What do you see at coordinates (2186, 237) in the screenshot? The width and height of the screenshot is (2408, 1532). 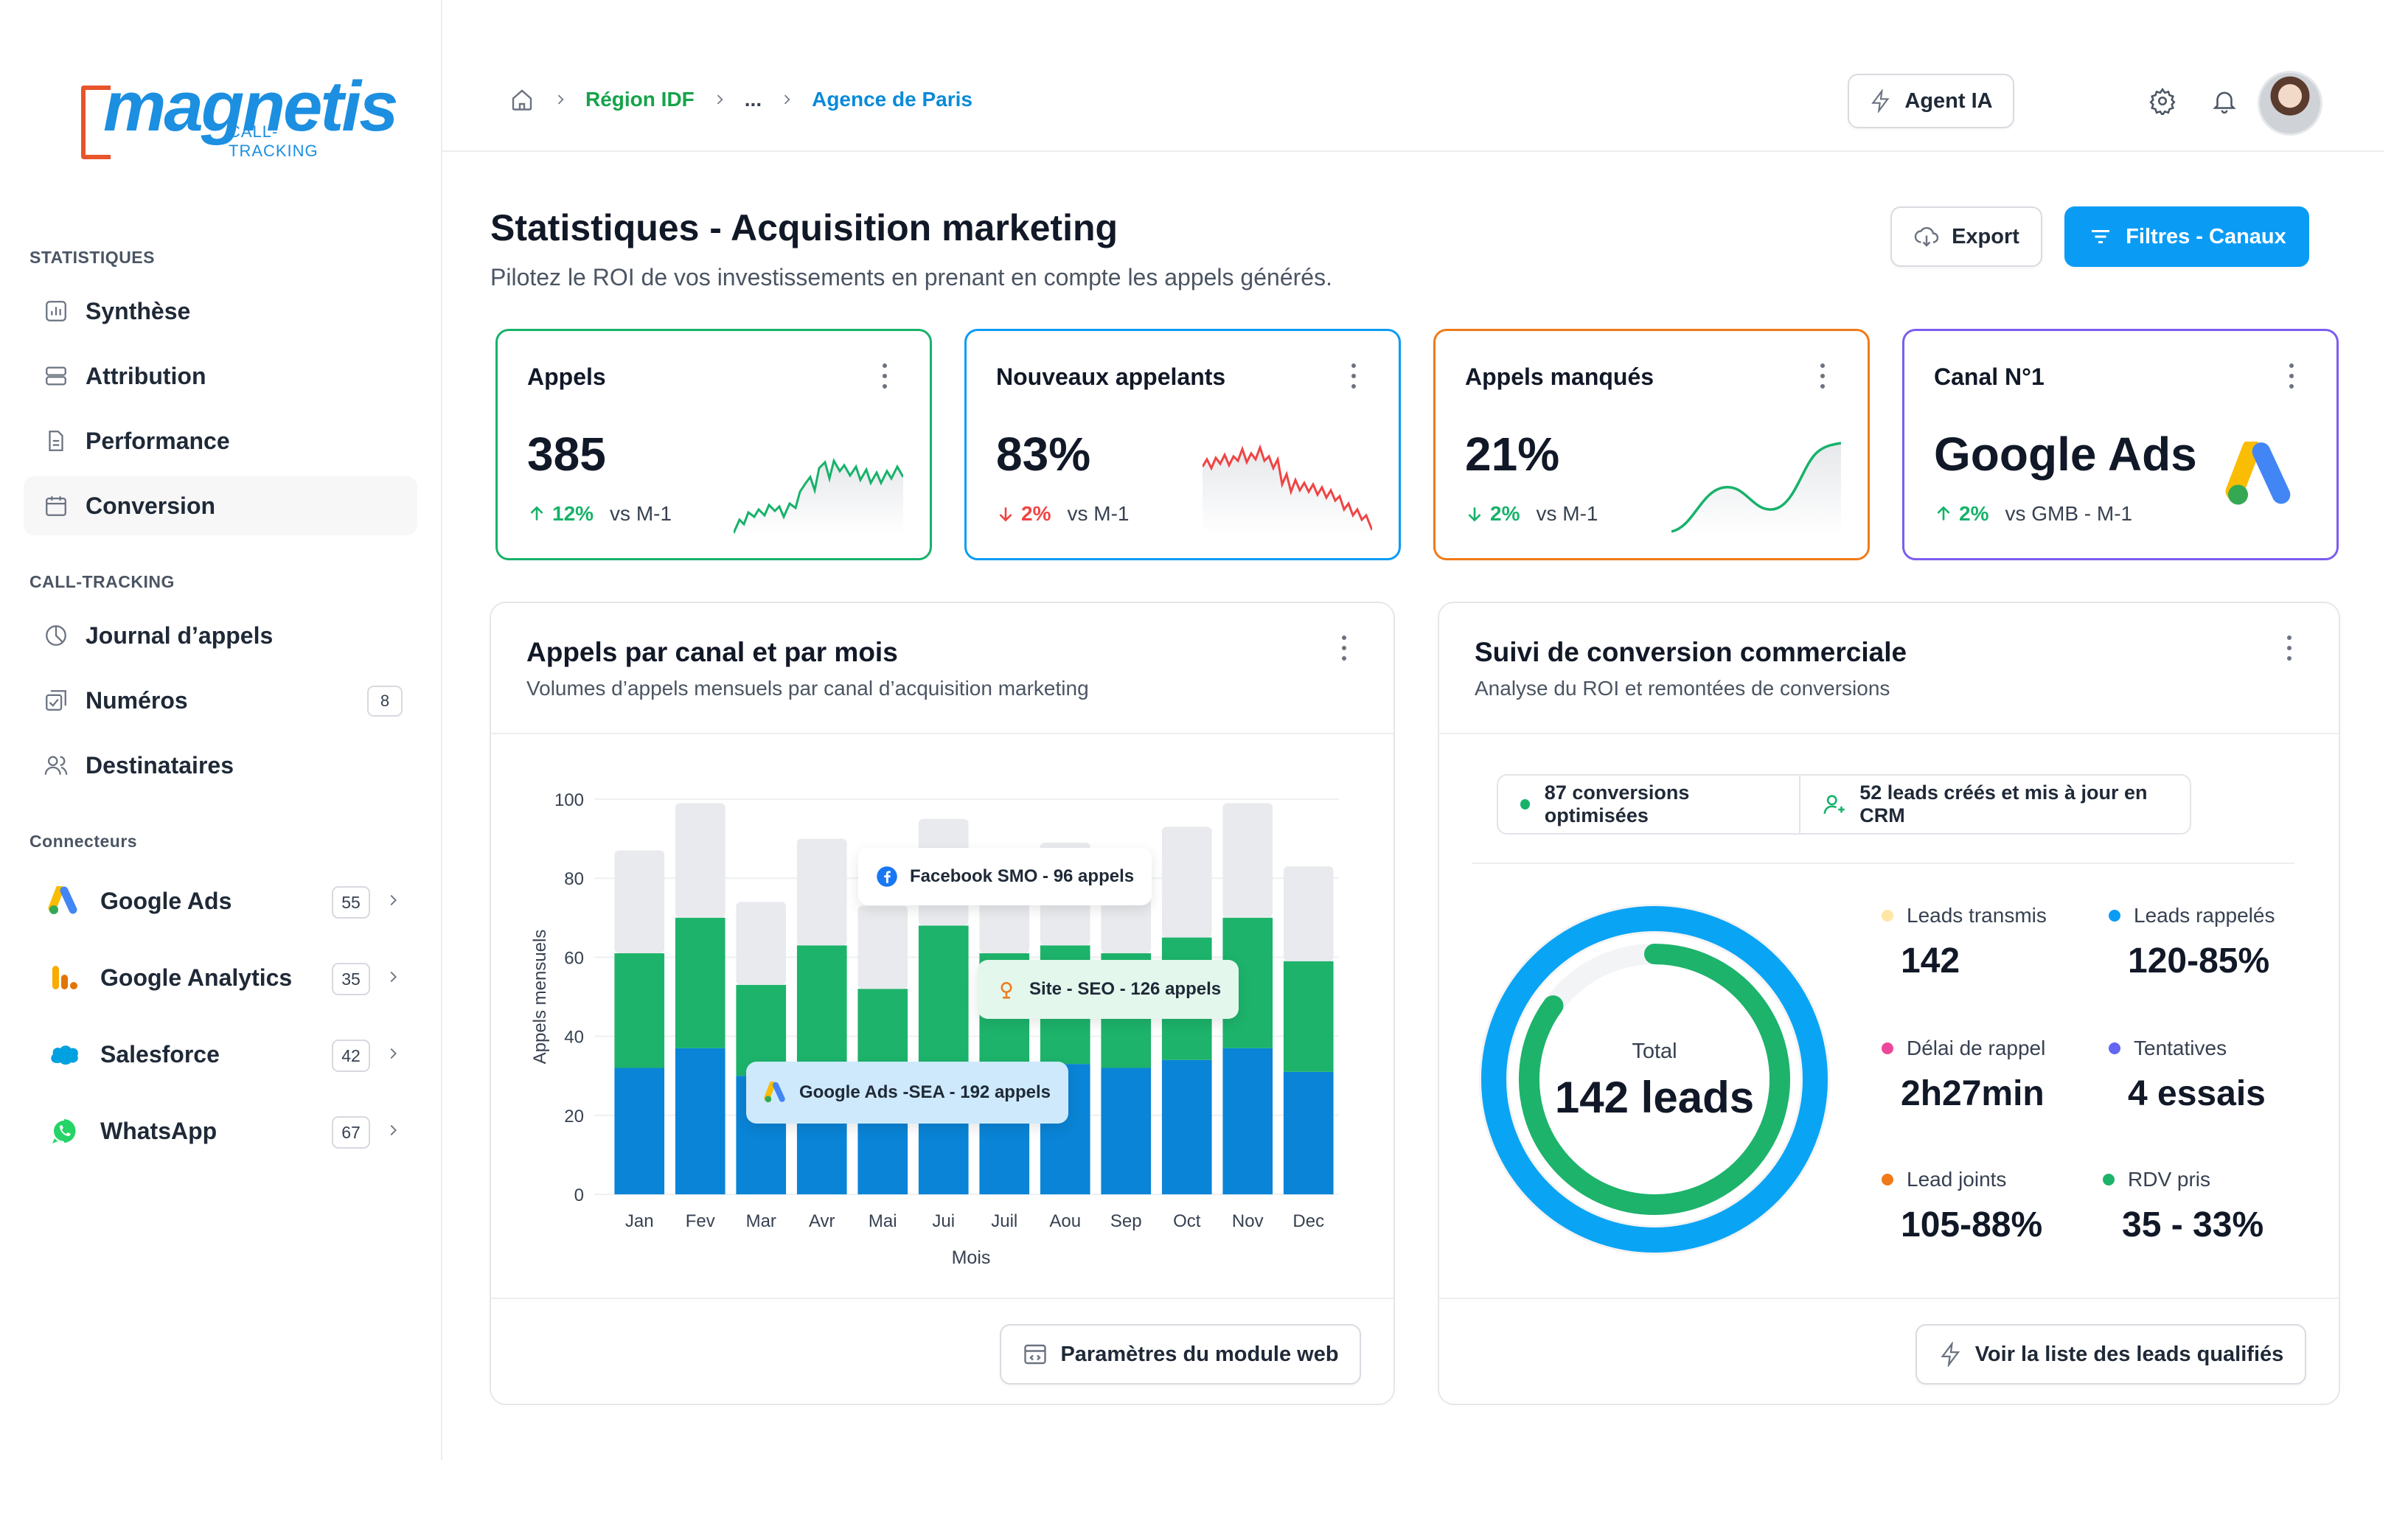 I see `filter-channels-button: Filtres - Canaux` at bounding box center [2186, 237].